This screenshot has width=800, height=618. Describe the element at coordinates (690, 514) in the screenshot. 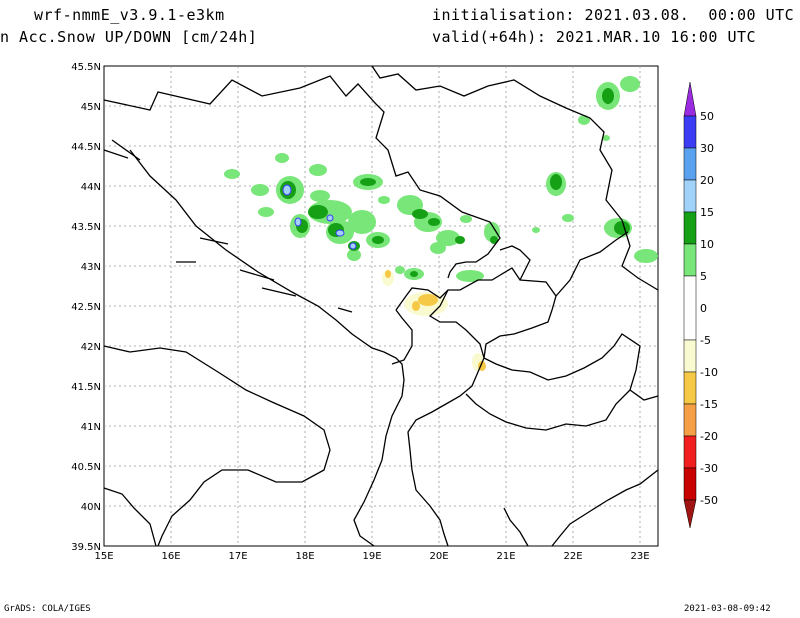

I see `legend-bottom-arrow` at that location.